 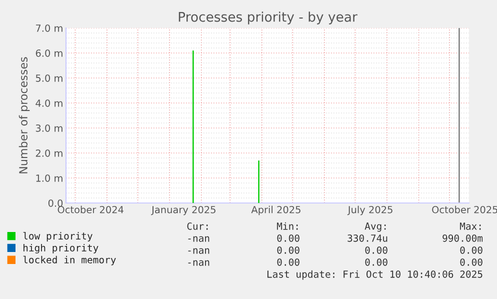 What do you see at coordinates (287, 226) in the screenshot?
I see `text: Min:` at bounding box center [287, 226].